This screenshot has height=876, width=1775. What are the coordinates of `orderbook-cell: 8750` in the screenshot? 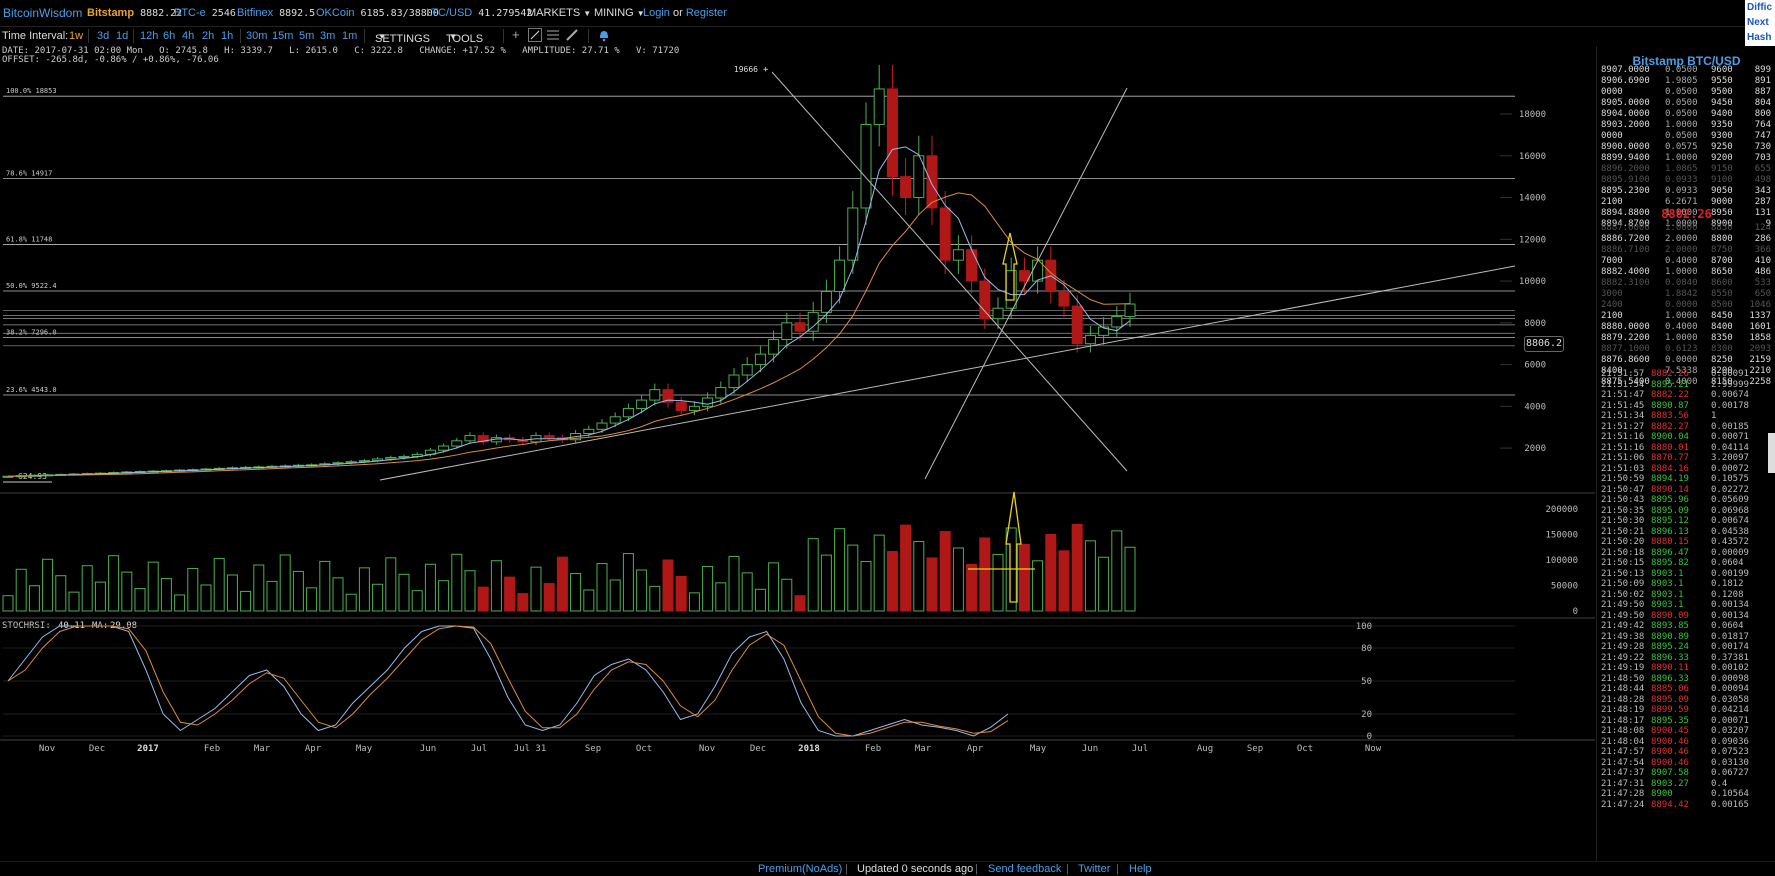 It's located at (1722, 250).